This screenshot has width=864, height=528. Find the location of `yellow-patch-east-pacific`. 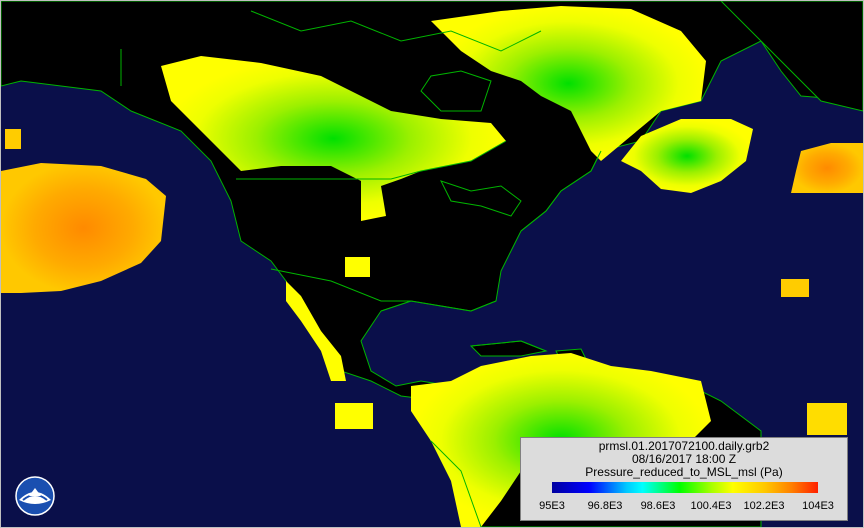

yellow-patch-east-pacific is located at coordinates (354, 416).